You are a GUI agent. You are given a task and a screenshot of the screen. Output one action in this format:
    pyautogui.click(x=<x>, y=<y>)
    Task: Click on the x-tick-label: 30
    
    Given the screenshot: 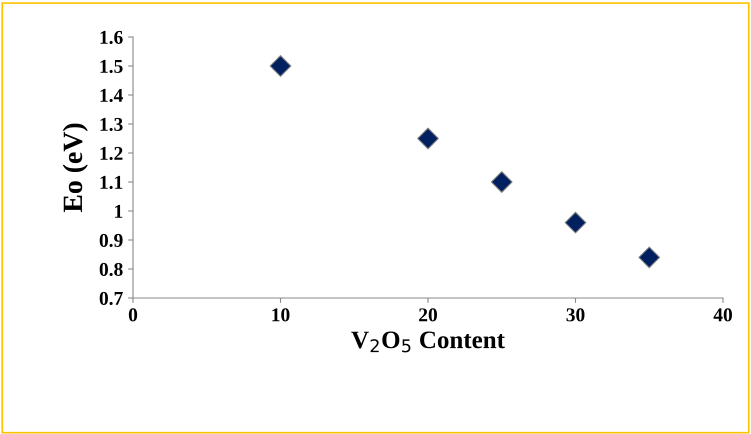 What is the action you would take?
    pyautogui.click(x=575, y=315)
    